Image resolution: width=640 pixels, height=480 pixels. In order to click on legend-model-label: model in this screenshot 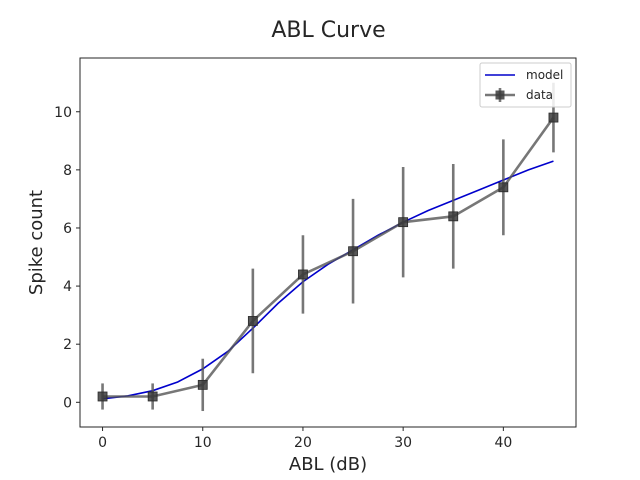, I will do `click(544, 75)`.